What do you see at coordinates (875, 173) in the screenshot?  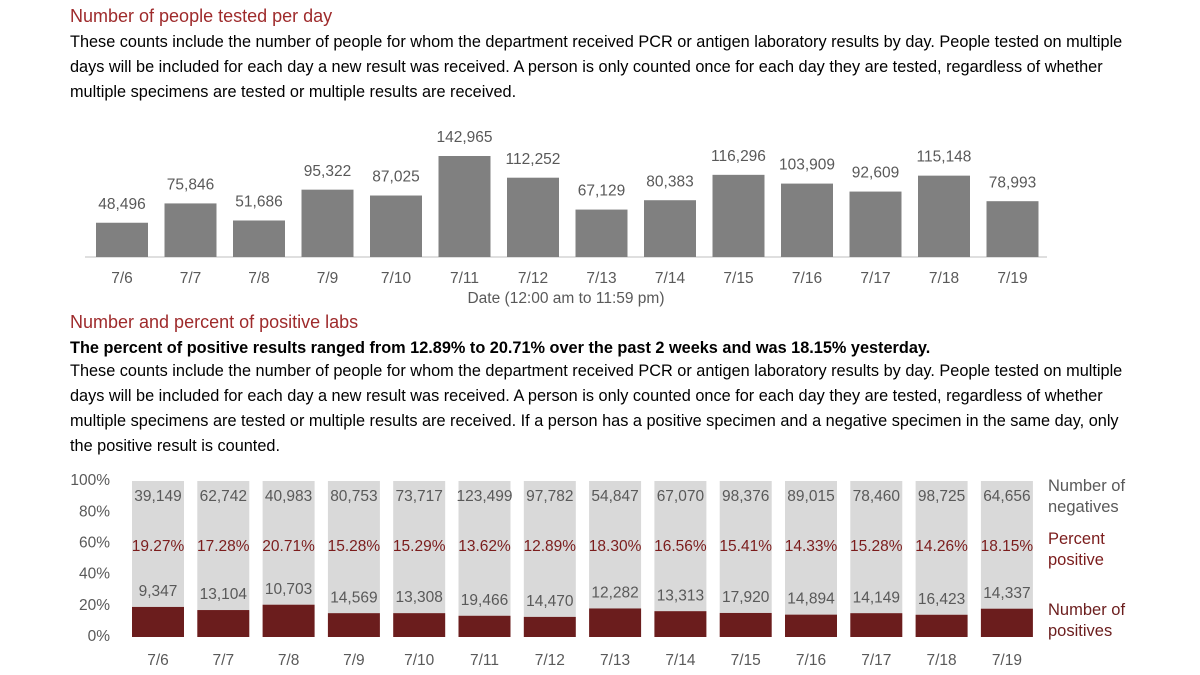 I see `value-label: 92,609` at bounding box center [875, 173].